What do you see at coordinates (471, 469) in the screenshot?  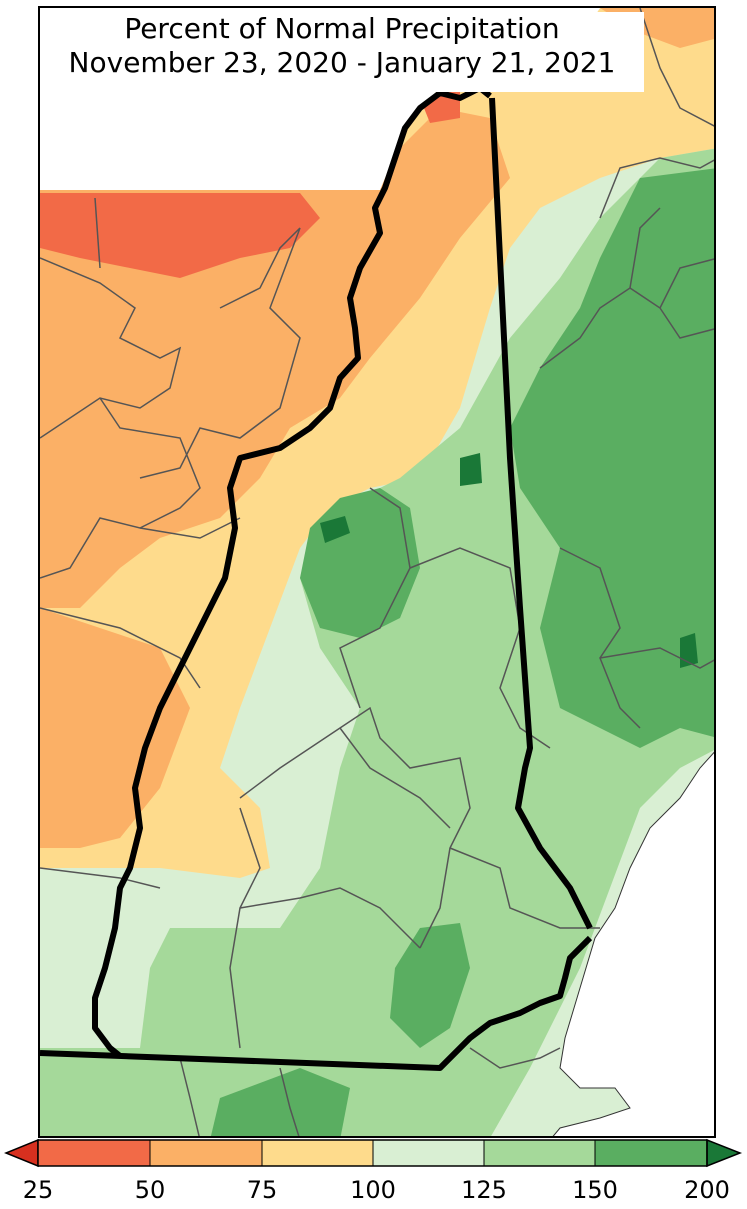 I see `region-200-plus-spot2` at bounding box center [471, 469].